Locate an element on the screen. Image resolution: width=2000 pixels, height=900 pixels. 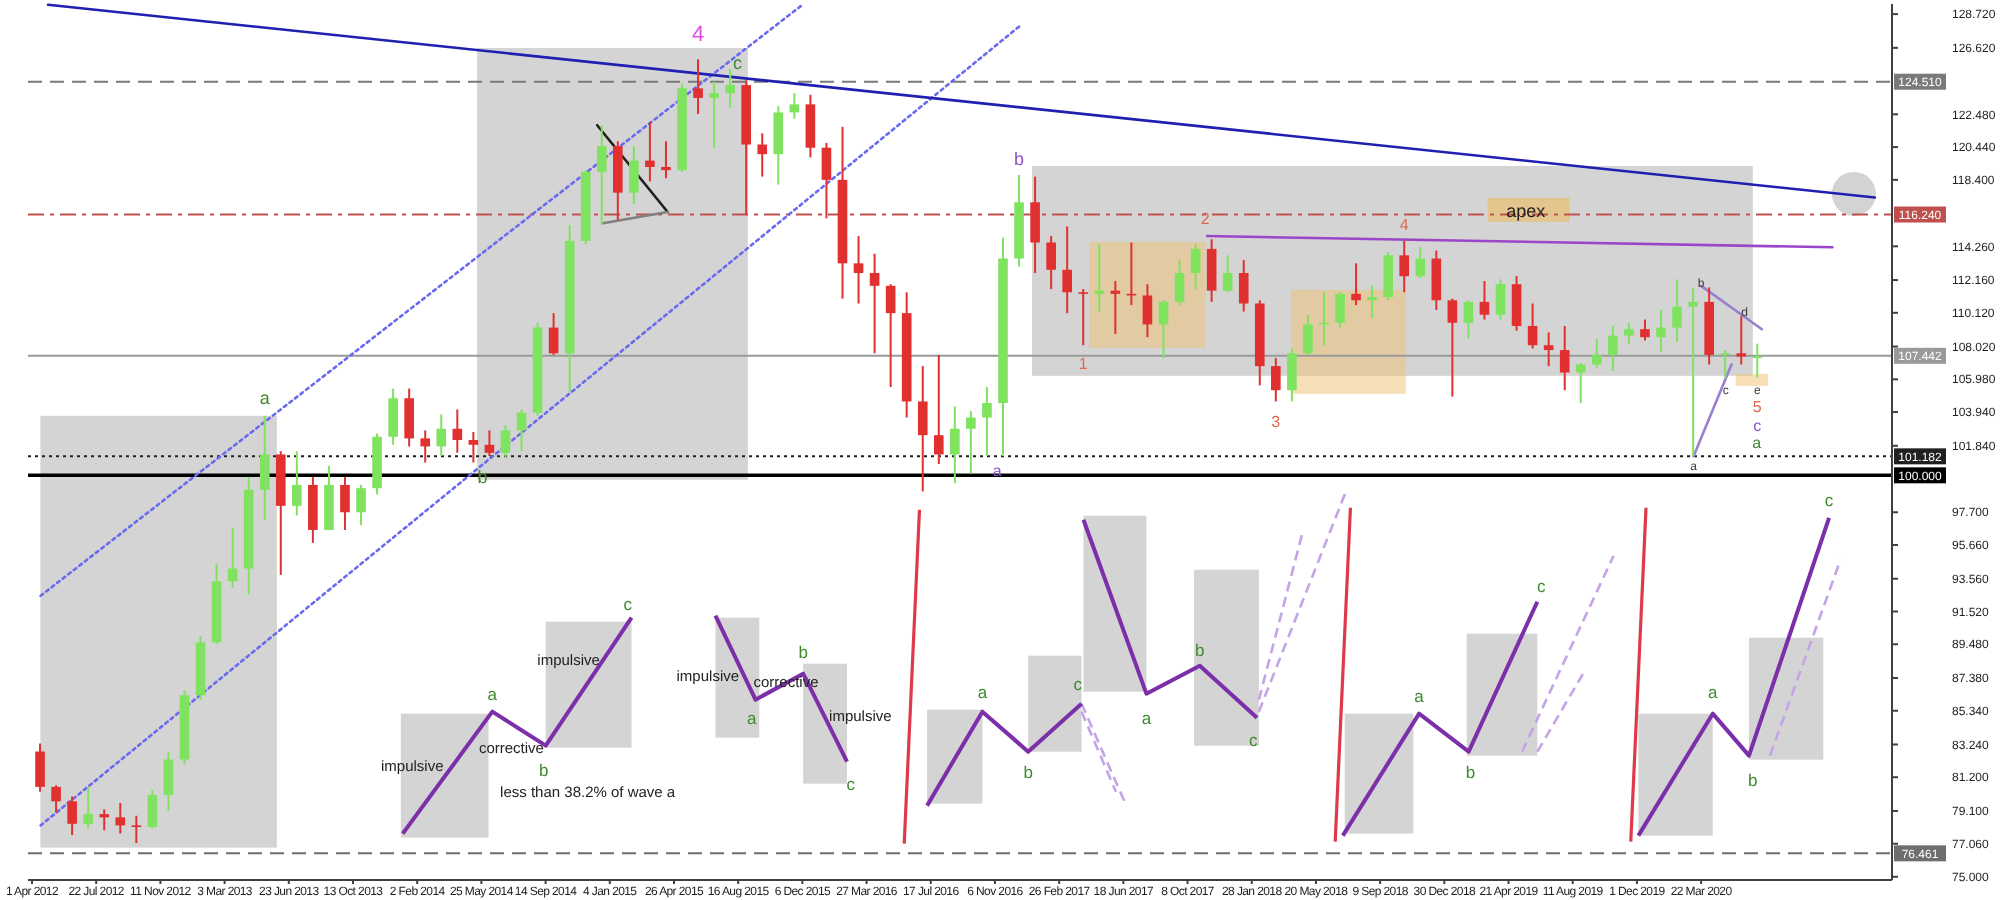
annotation: 5 is located at coordinates (1757, 406).